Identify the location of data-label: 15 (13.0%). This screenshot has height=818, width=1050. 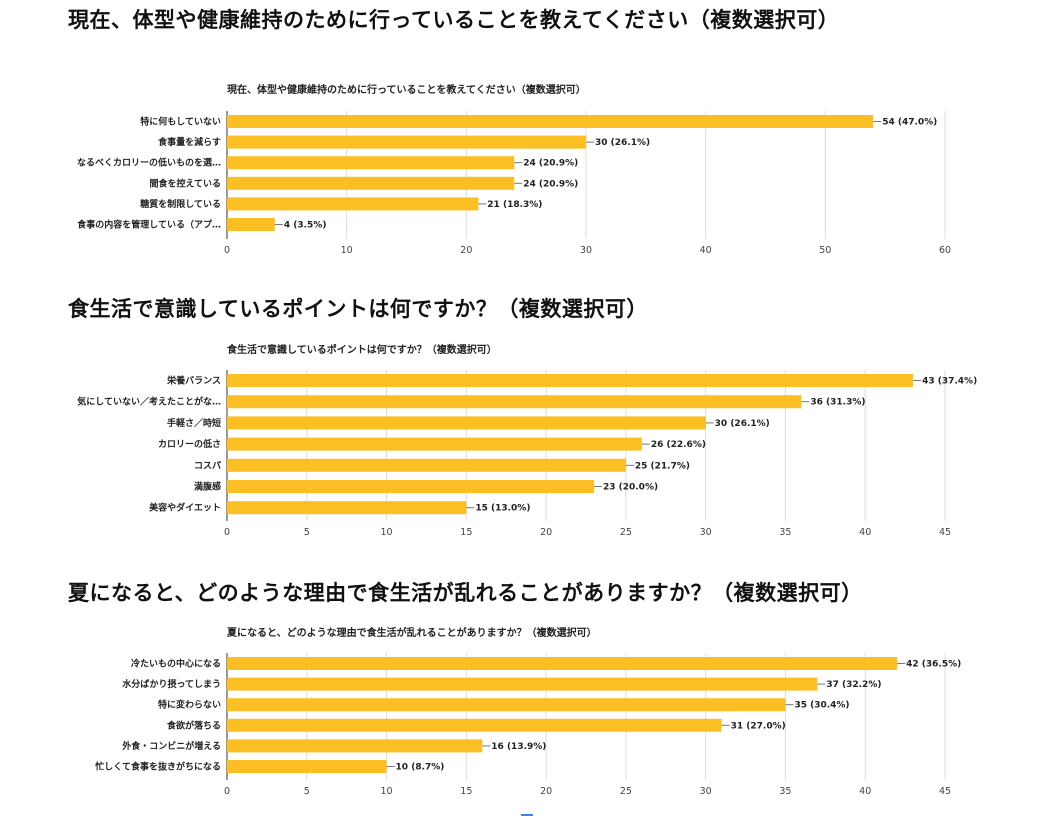
(502, 509).